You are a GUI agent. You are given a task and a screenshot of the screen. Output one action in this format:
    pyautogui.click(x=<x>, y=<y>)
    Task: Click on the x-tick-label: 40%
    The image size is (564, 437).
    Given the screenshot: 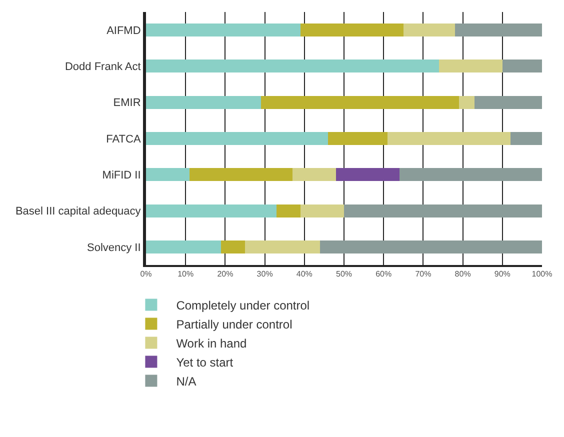 What is the action you would take?
    pyautogui.click(x=304, y=274)
    